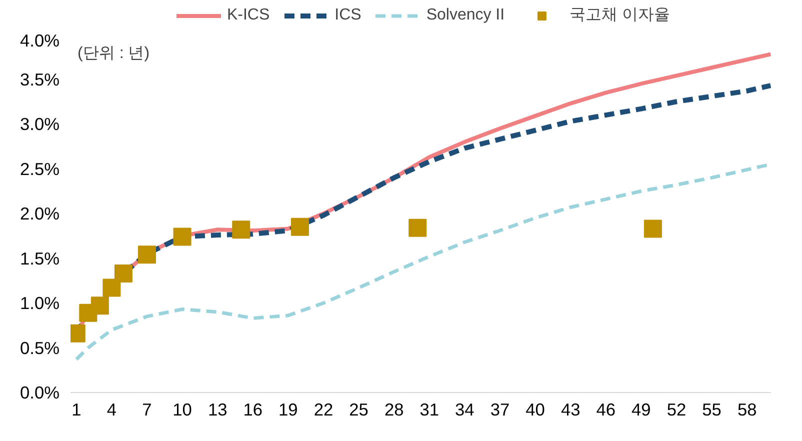 This screenshot has height=441, width=802. Describe the element at coordinates (394, 410) in the screenshot. I see `x-tick-label: 28` at that location.